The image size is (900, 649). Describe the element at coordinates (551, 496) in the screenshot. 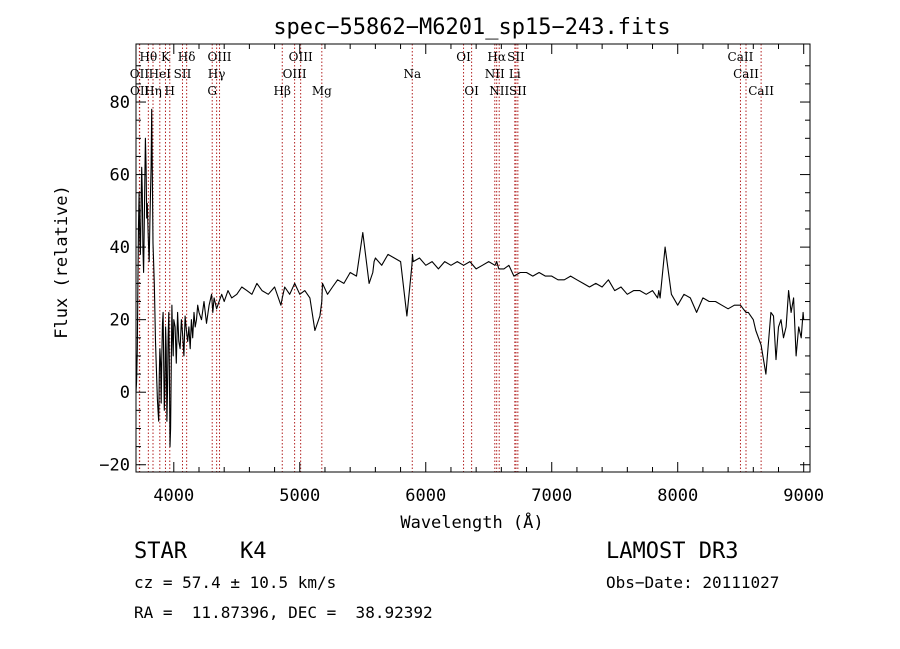

I see `x-tick-label-3: 7000` at that location.